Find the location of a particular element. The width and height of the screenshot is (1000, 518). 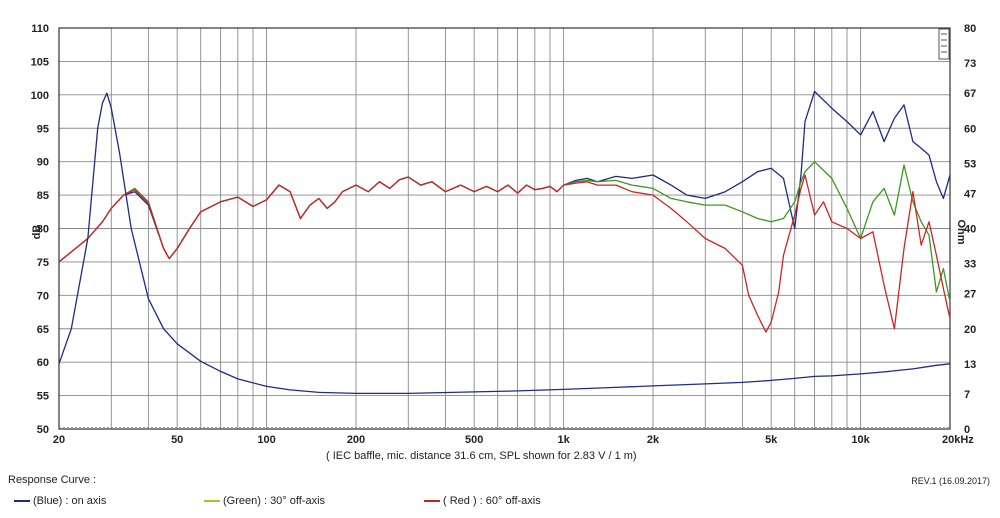

y-tick-label: 90 is located at coordinates (43, 163).